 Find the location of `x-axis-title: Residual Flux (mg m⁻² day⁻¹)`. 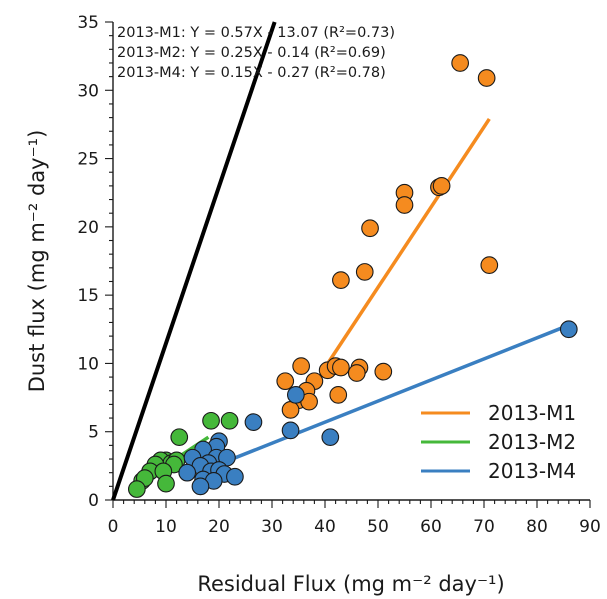

x-axis-title: Residual Flux (mg m⁻² day⁻¹) is located at coordinates (350, 584).